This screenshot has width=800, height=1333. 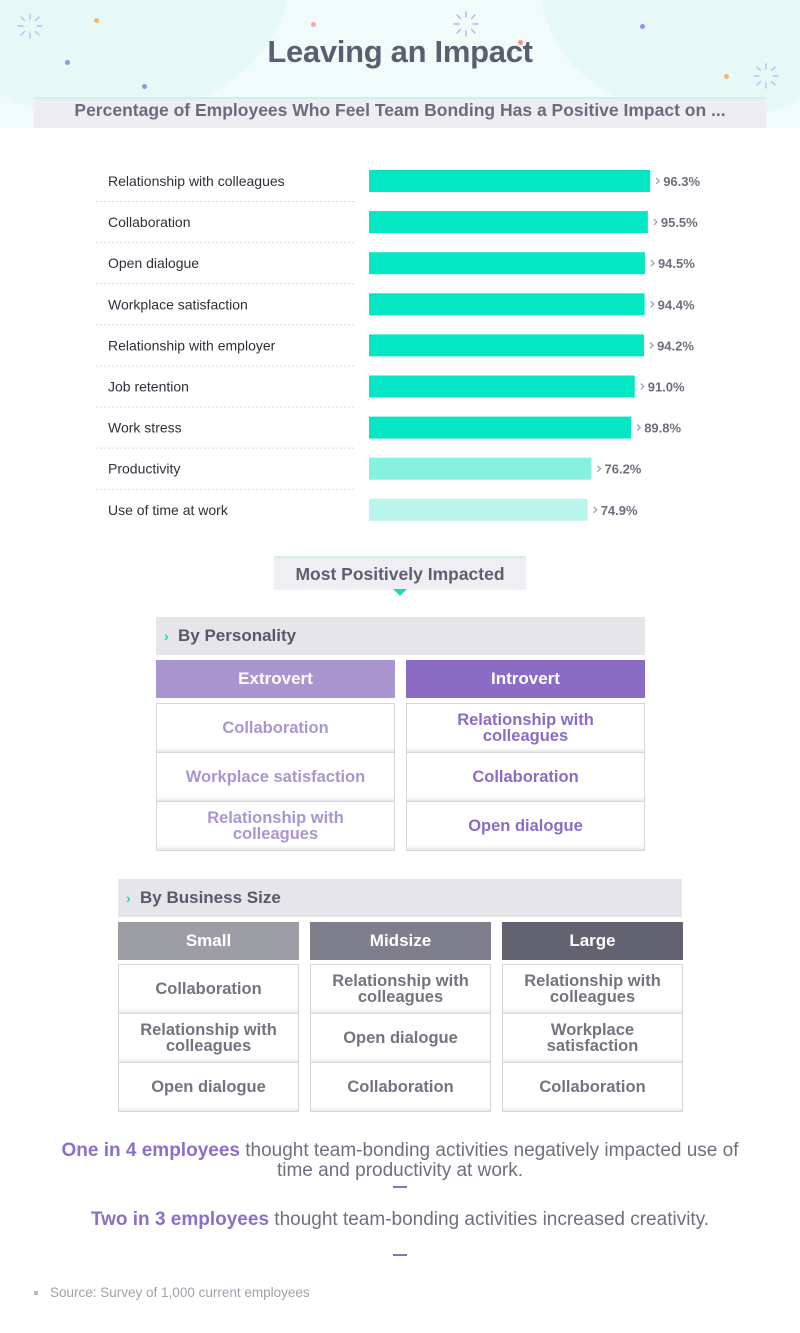 I want to click on section-heading: Most Positively Impacted, so click(x=400, y=573).